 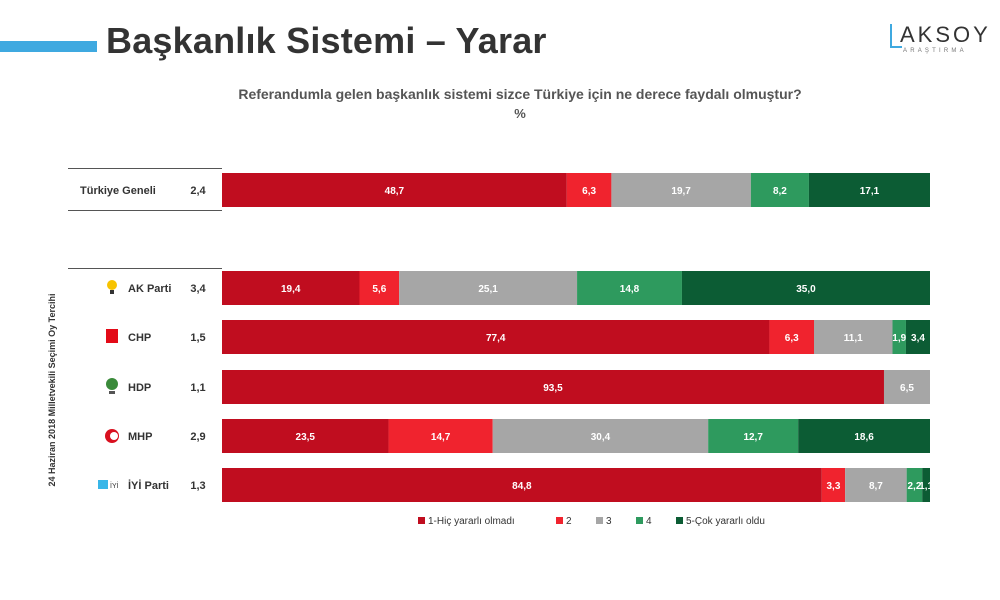 I want to click on data-label: 2,2, so click(x=914, y=486).